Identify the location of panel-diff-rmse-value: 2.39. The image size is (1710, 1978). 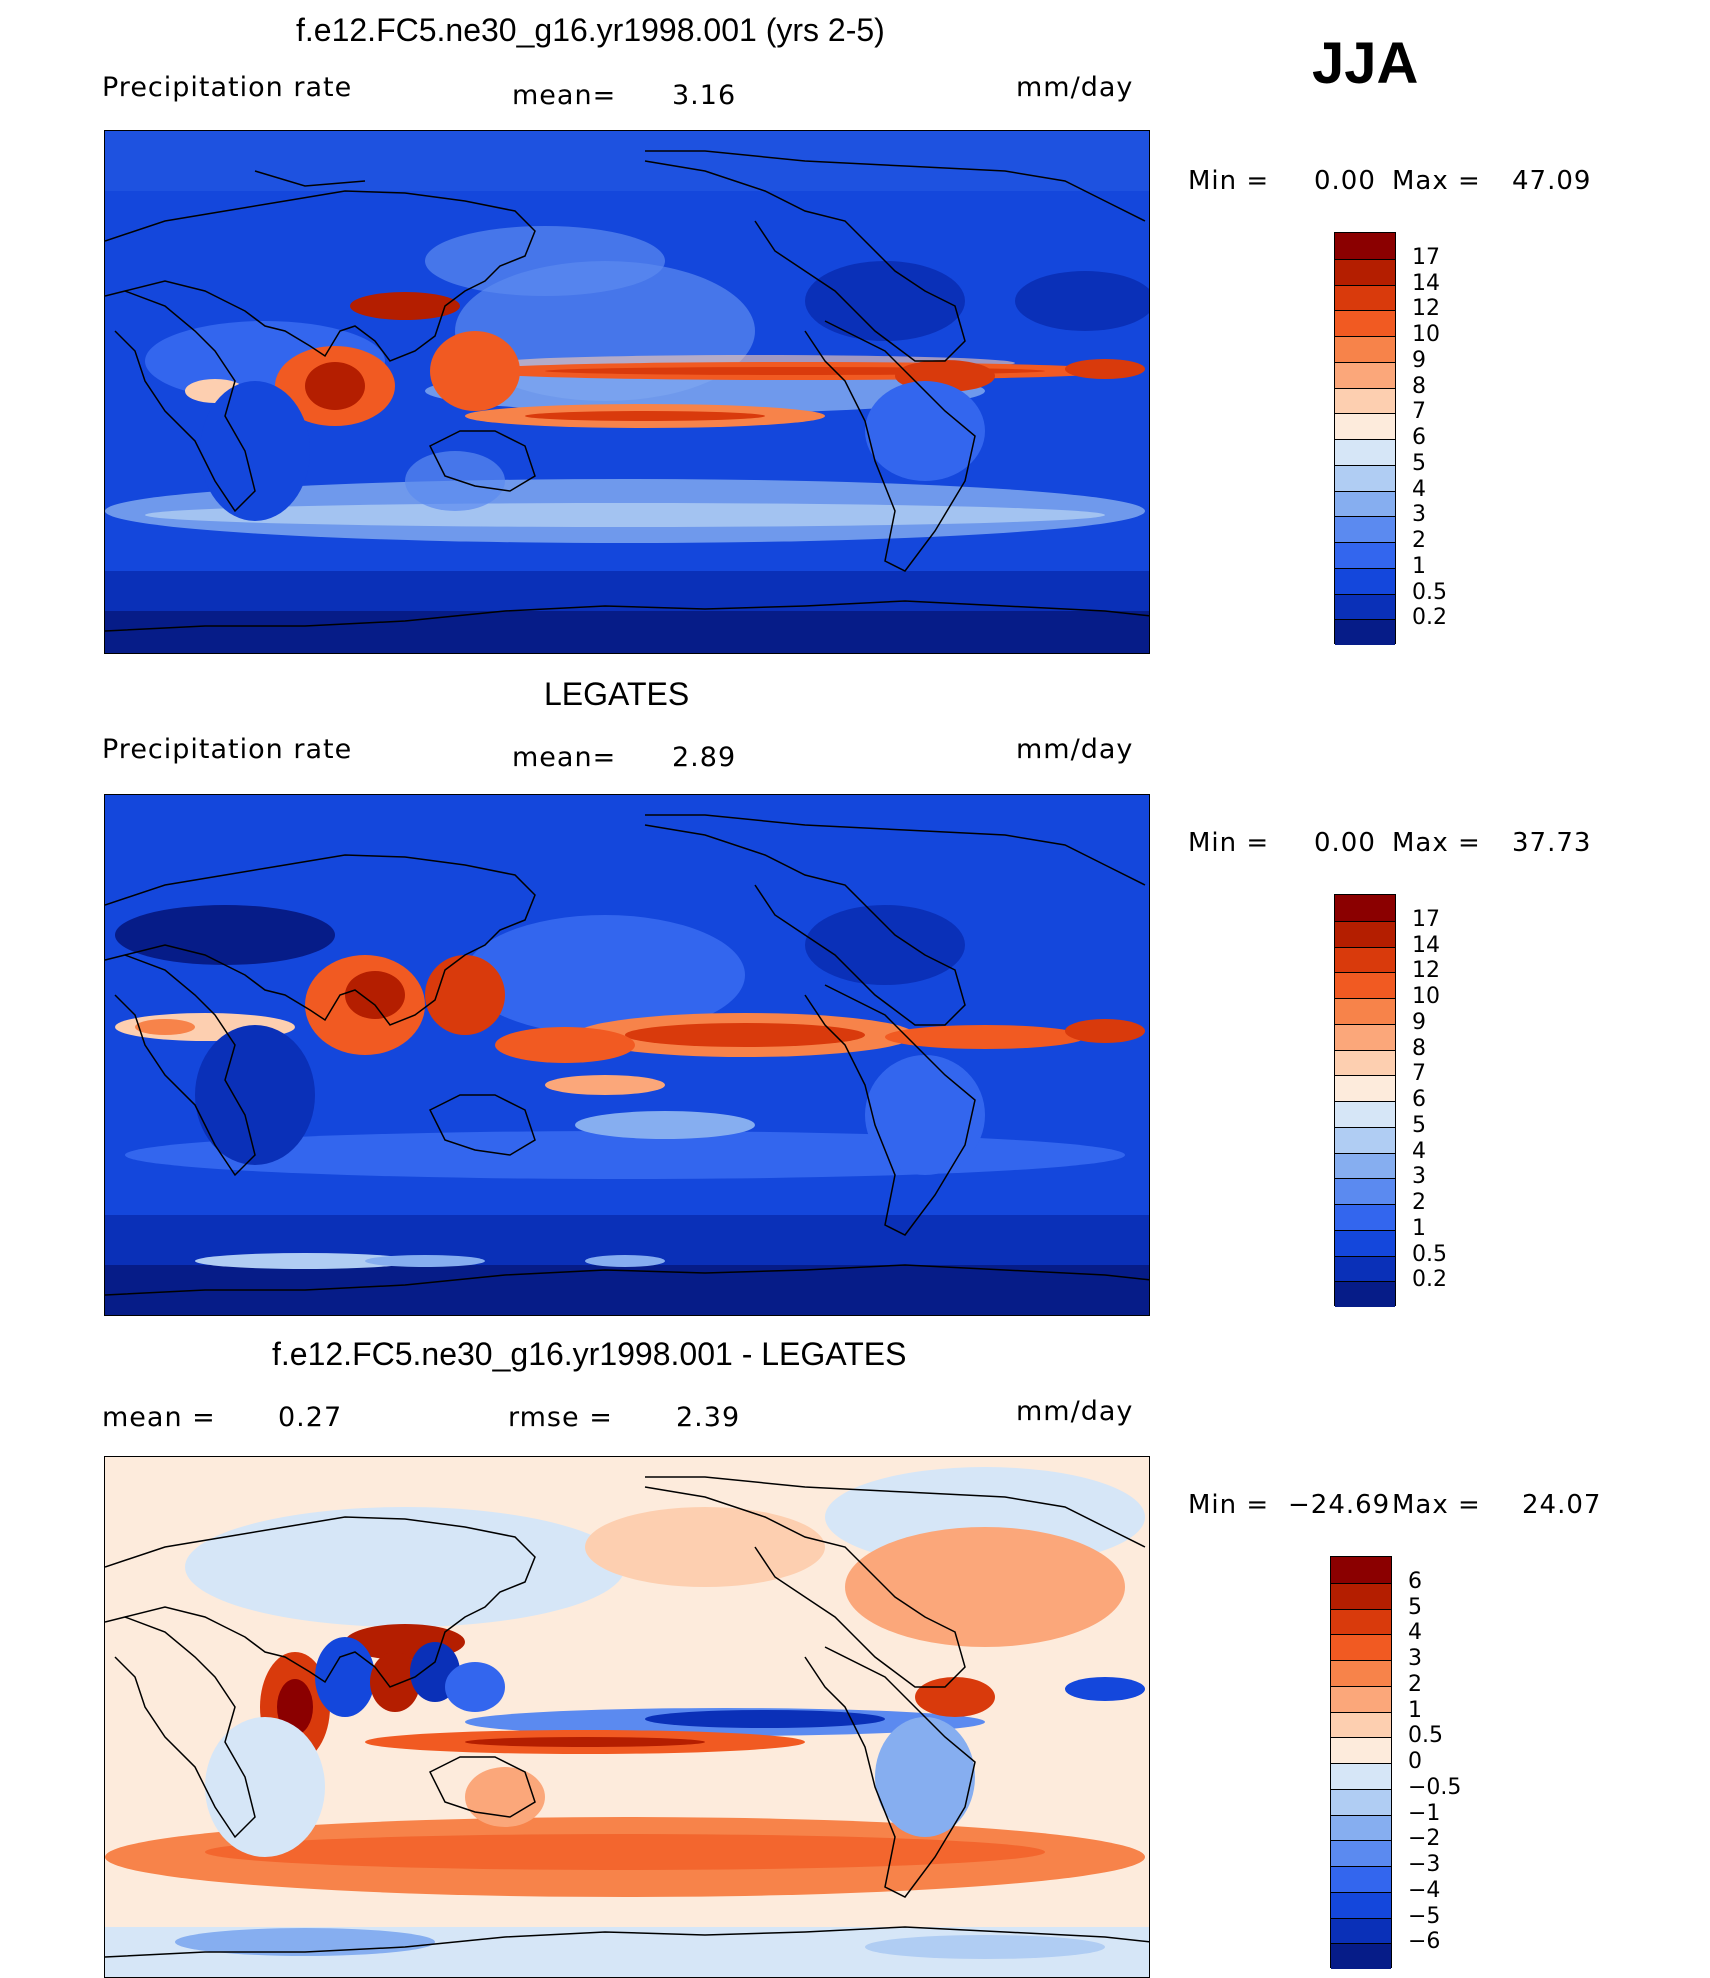
(708, 1417).